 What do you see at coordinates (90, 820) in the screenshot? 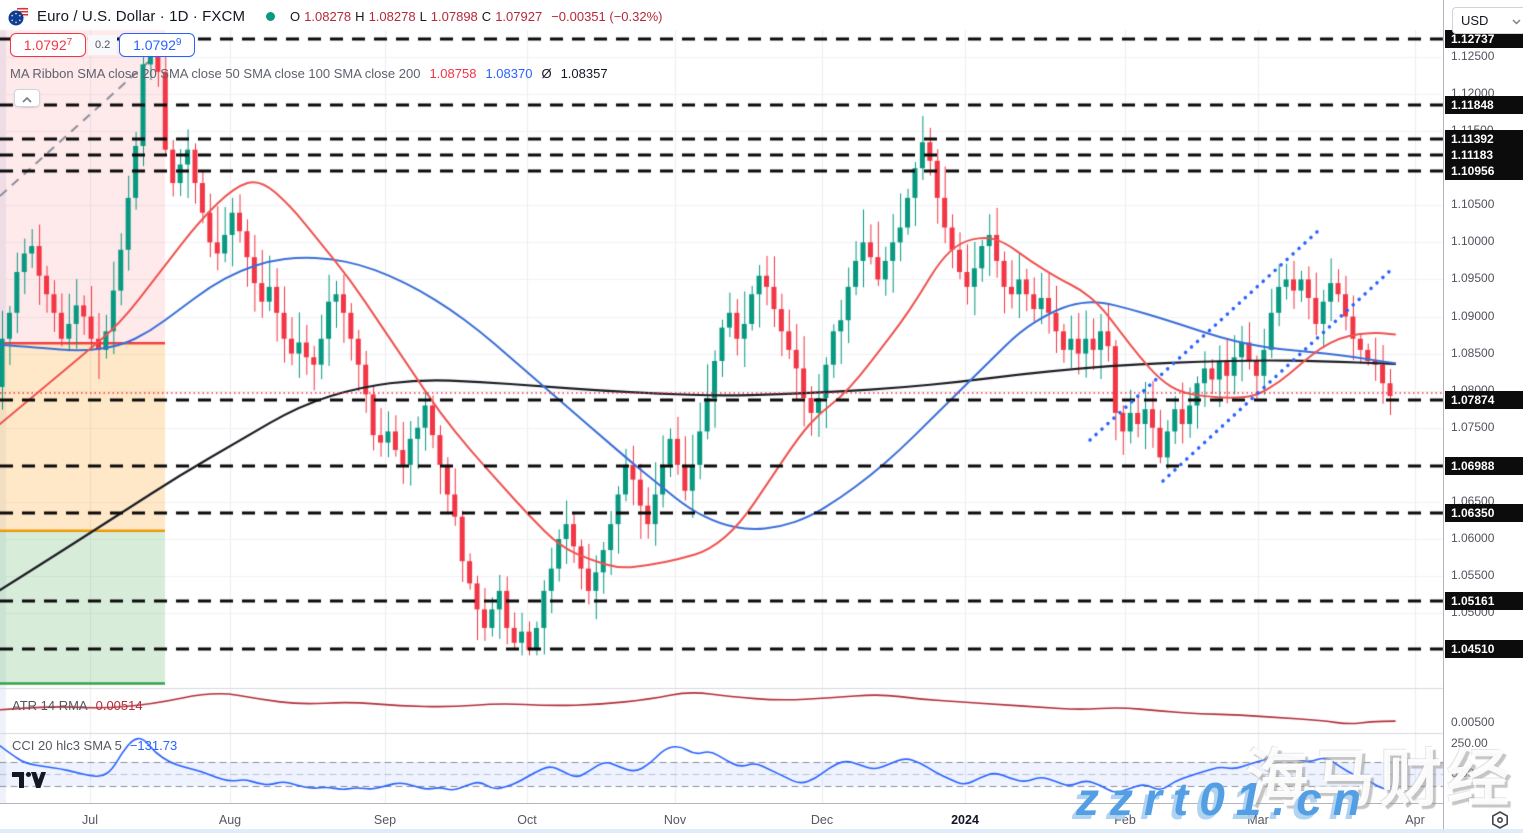
I see `time-axis-label: Jul` at bounding box center [90, 820].